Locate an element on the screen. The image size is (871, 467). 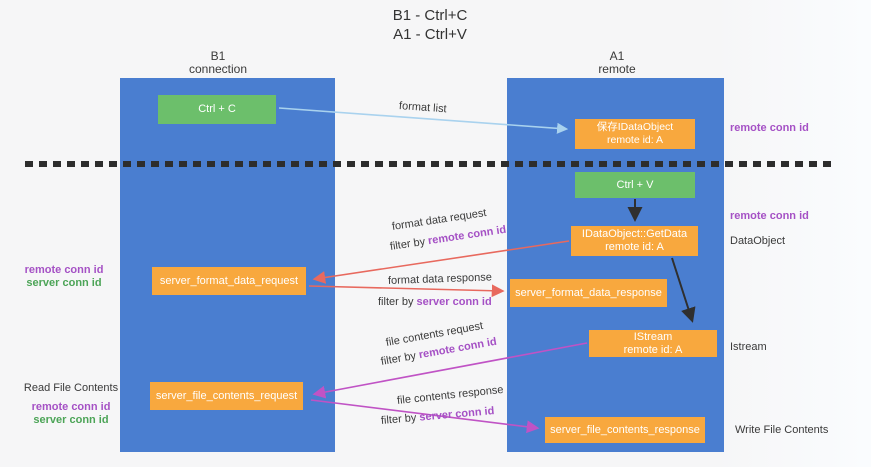
node-server-file-contents-response: server_file_contents_response is located at coordinates (625, 430).